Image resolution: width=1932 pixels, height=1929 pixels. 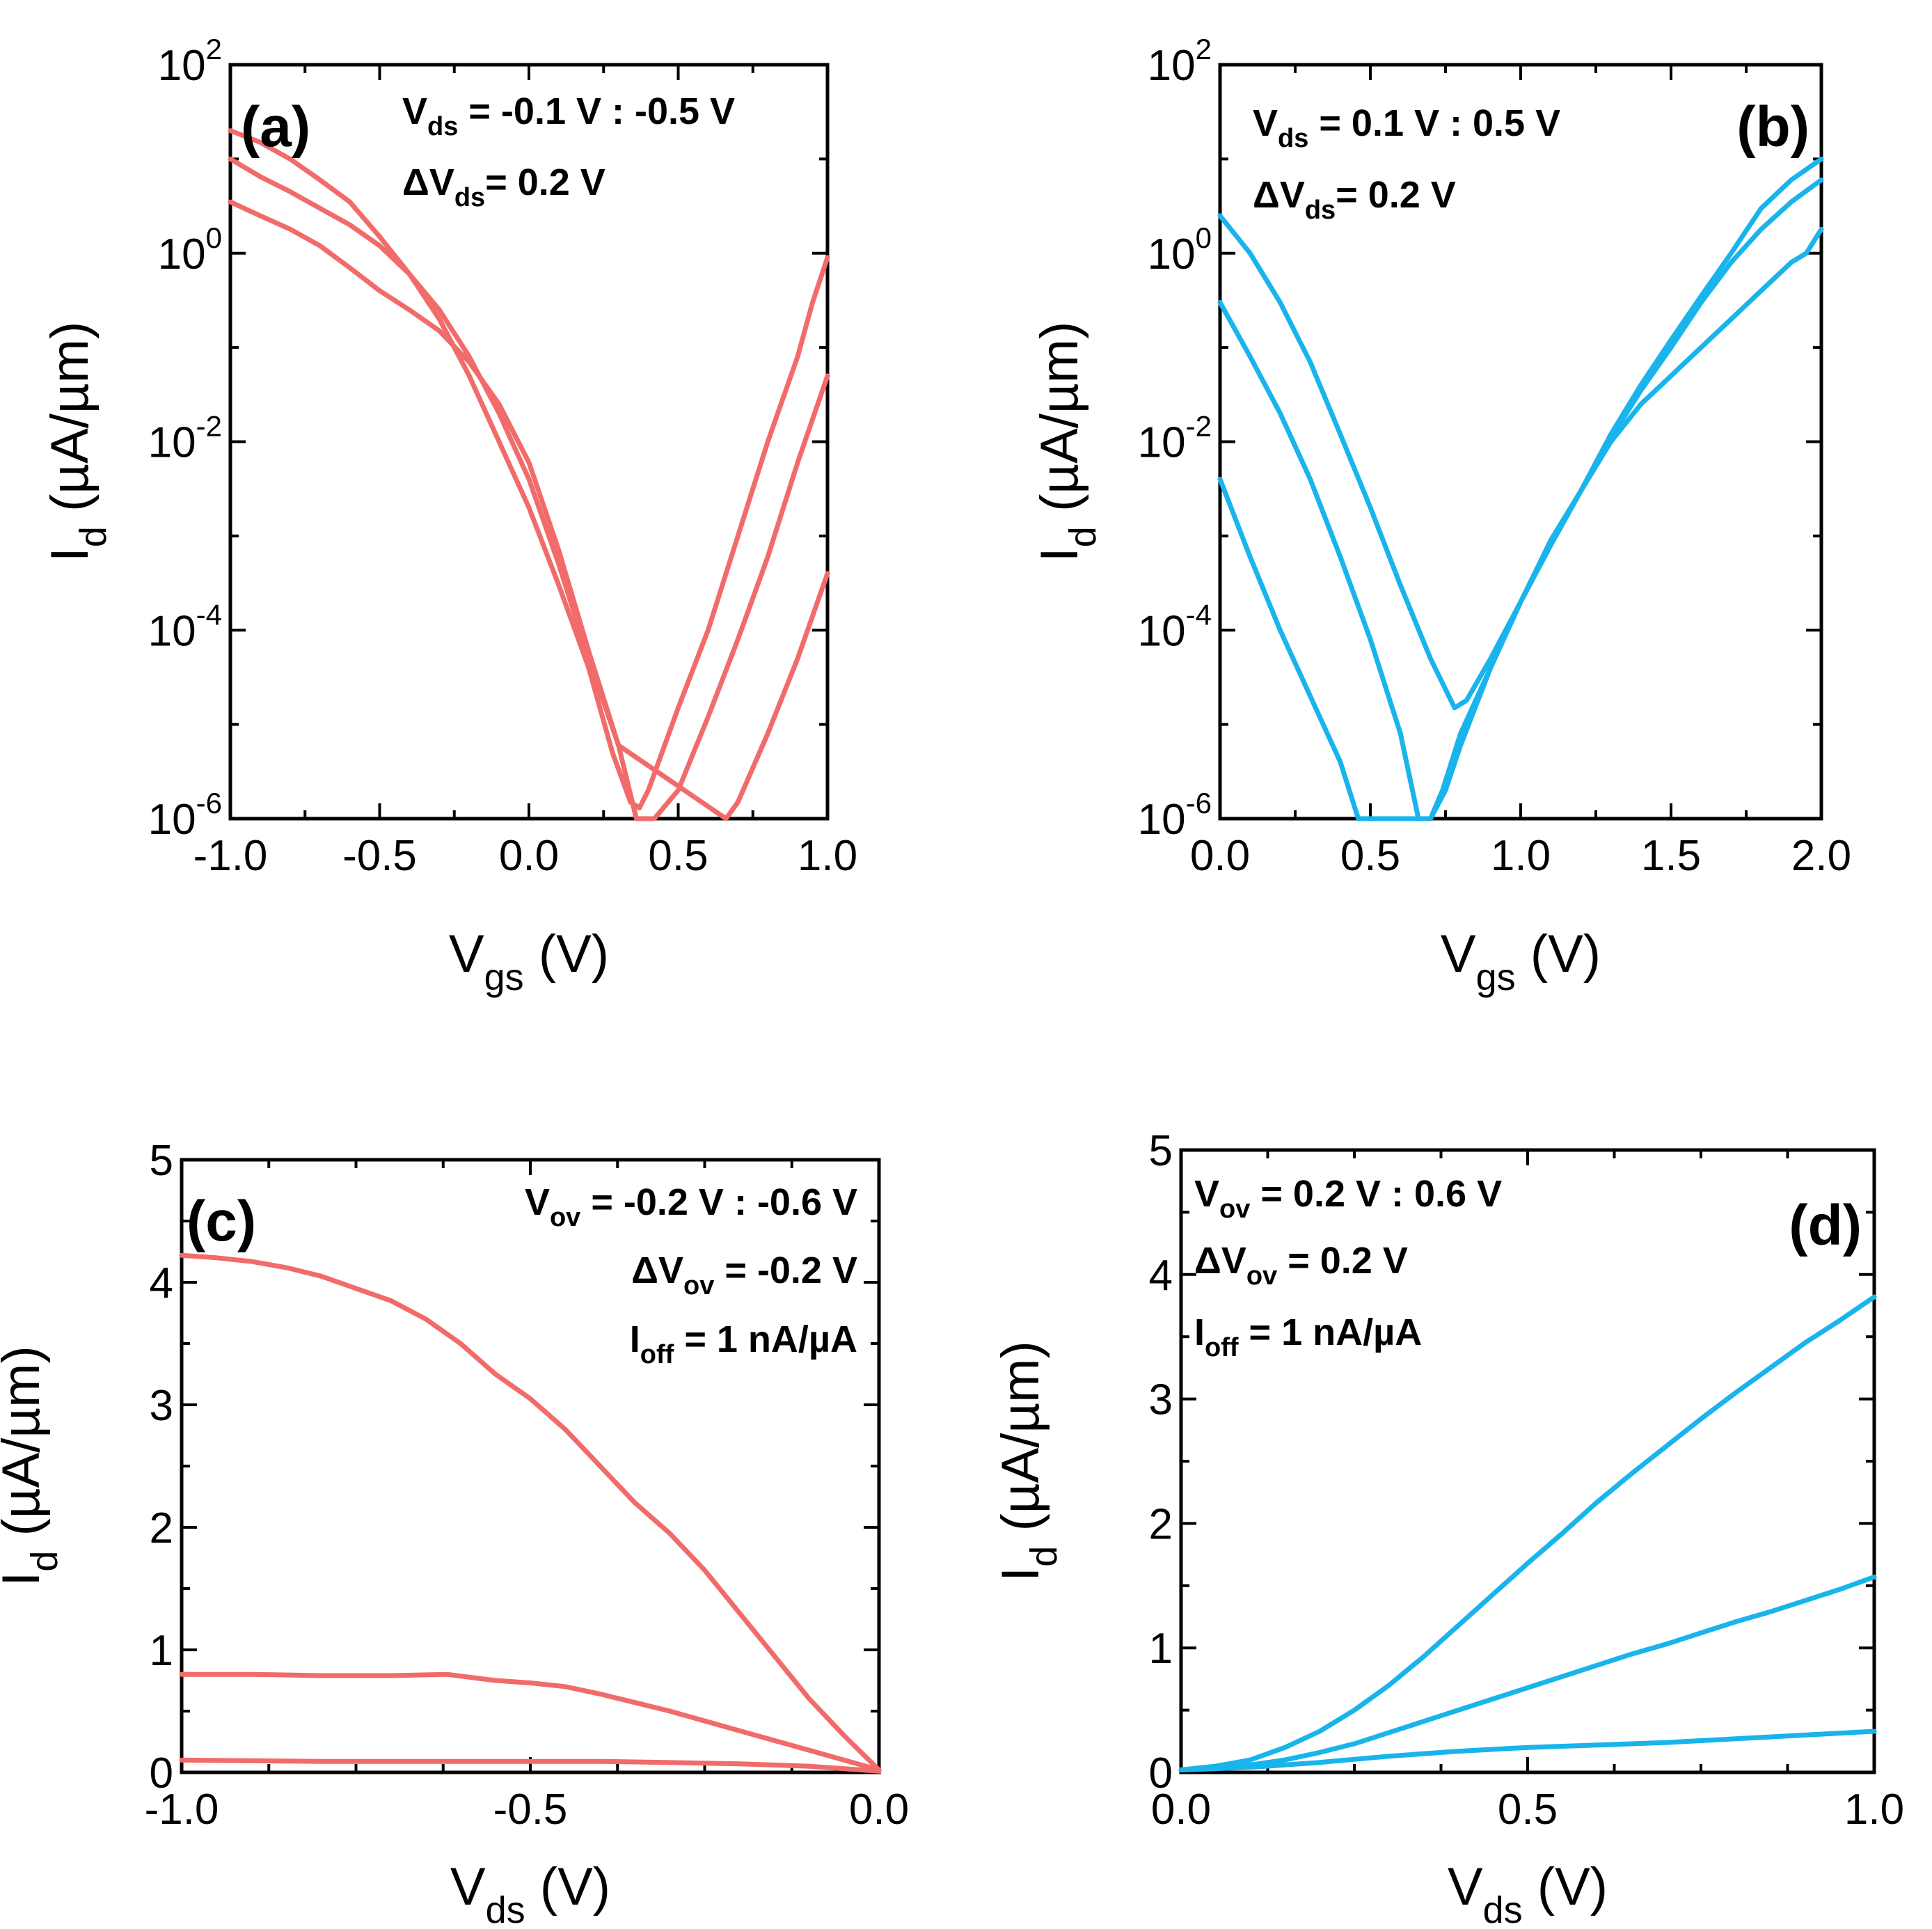 I want to click on x-axis-title-d: Vds (V), so click(x=1528, y=1893).